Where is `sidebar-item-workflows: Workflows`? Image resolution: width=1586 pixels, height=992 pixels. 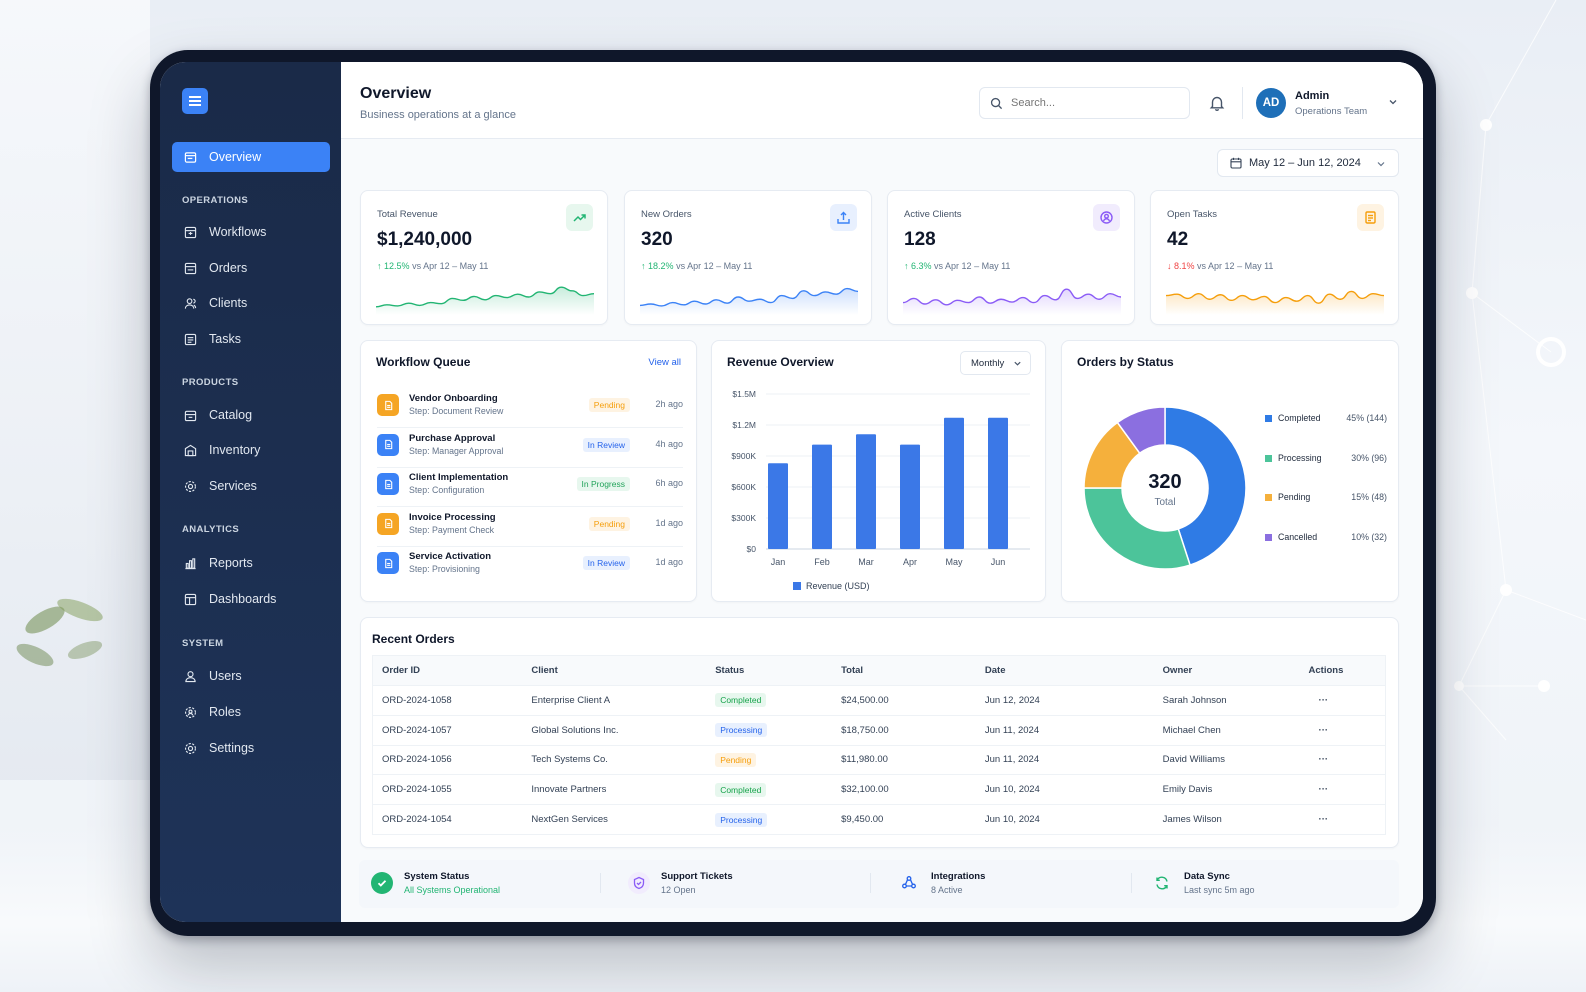
sidebar-item-workflows: Workflows is located at coordinates (251, 232).